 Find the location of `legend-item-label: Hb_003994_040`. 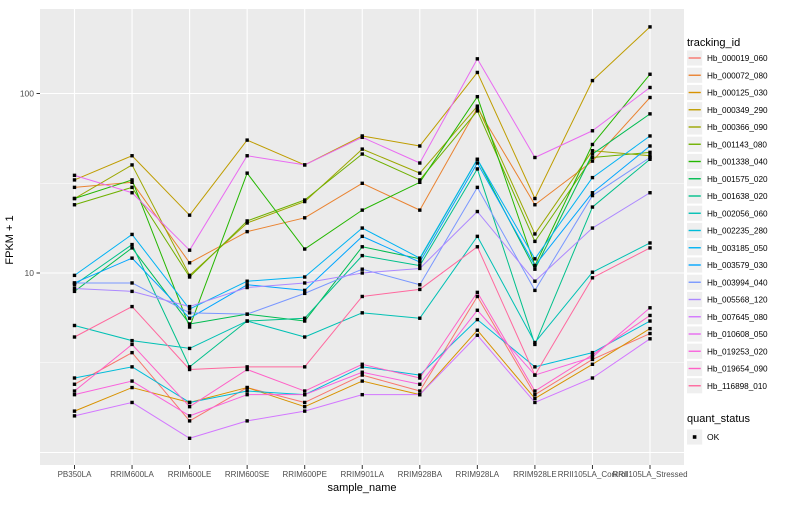

legend-item-label: Hb_003994_040 is located at coordinates (737, 282).